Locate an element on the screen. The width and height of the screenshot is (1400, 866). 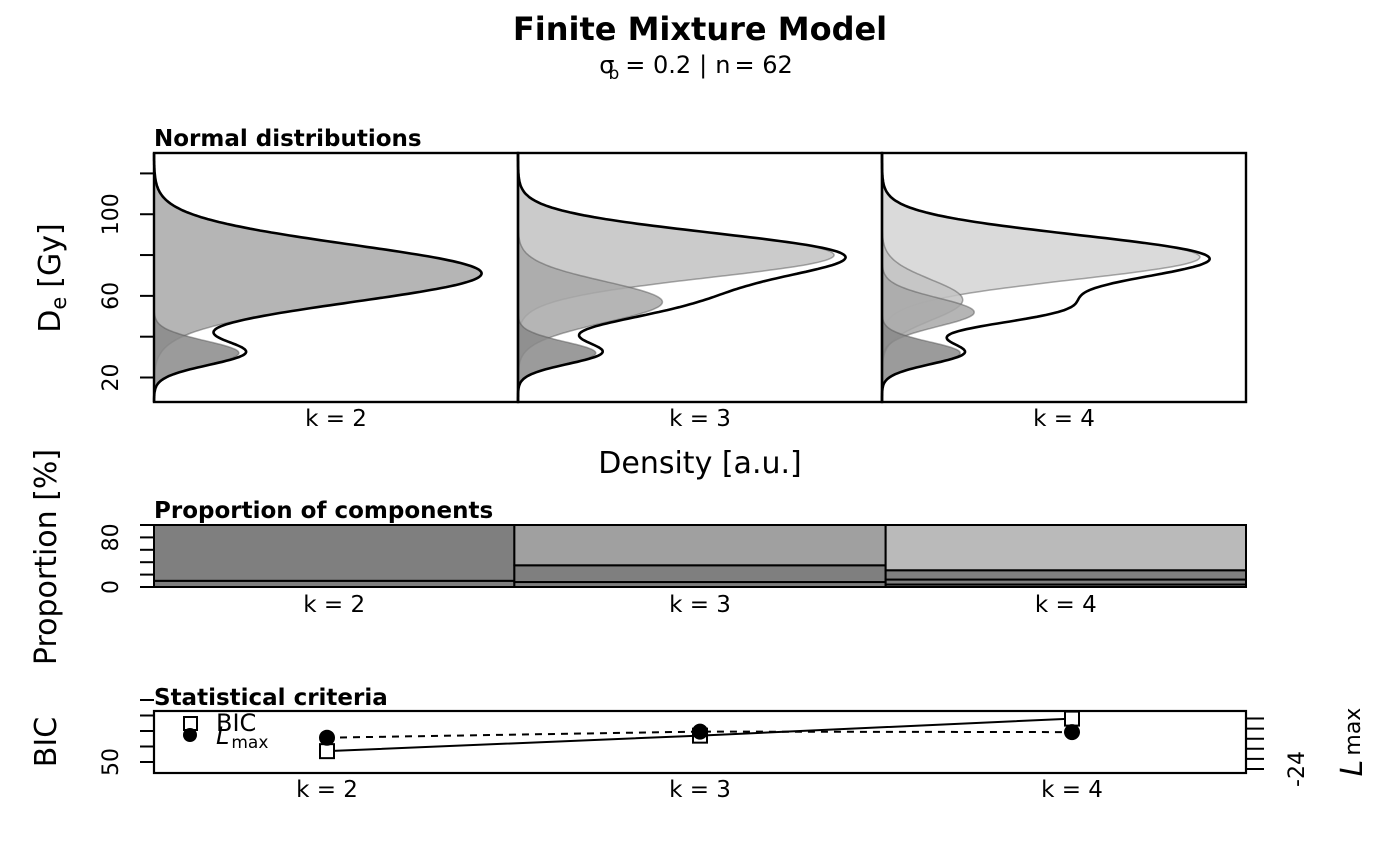
proportion-segment-k3-c2 is located at coordinates (700, 574).